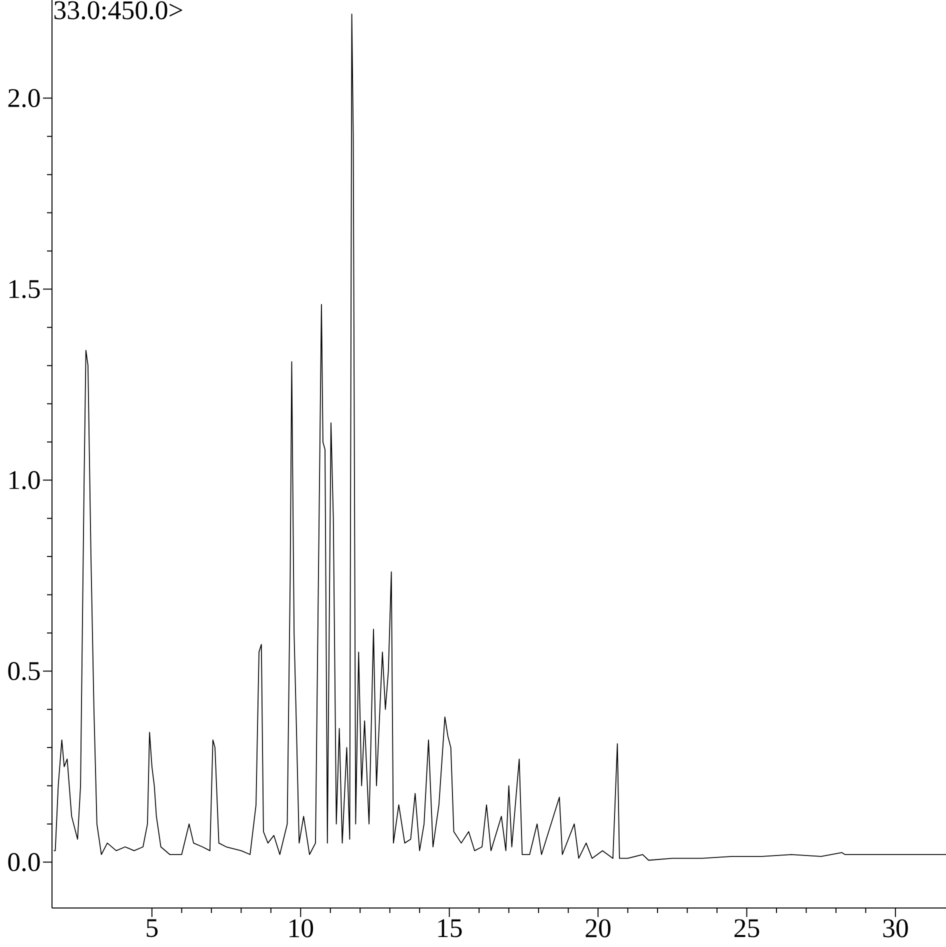 This screenshot has width=946, height=947. What do you see at coordinates (747, 928) in the screenshot?
I see `x-tick-label: 25` at bounding box center [747, 928].